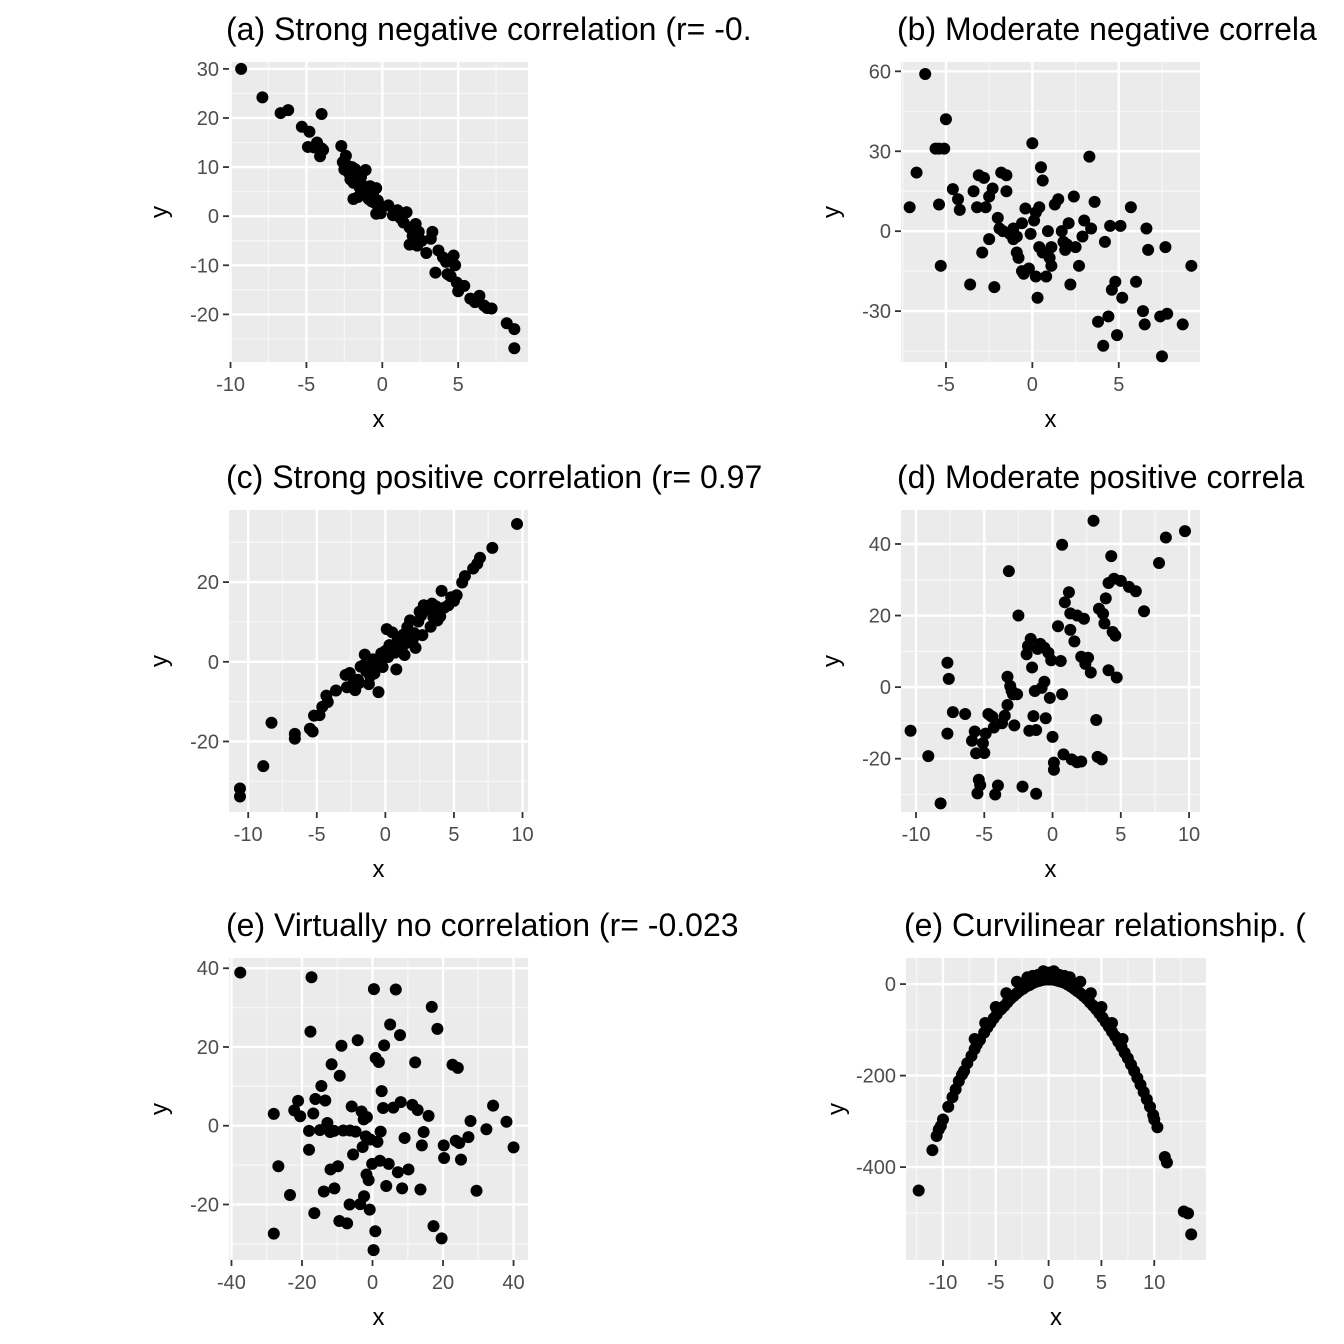 Image resolution: width=1344 pixels, height=1344 pixels. Describe the element at coordinates (836, 1109) in the screenshot. I see `y-axis-label: y` at that location.